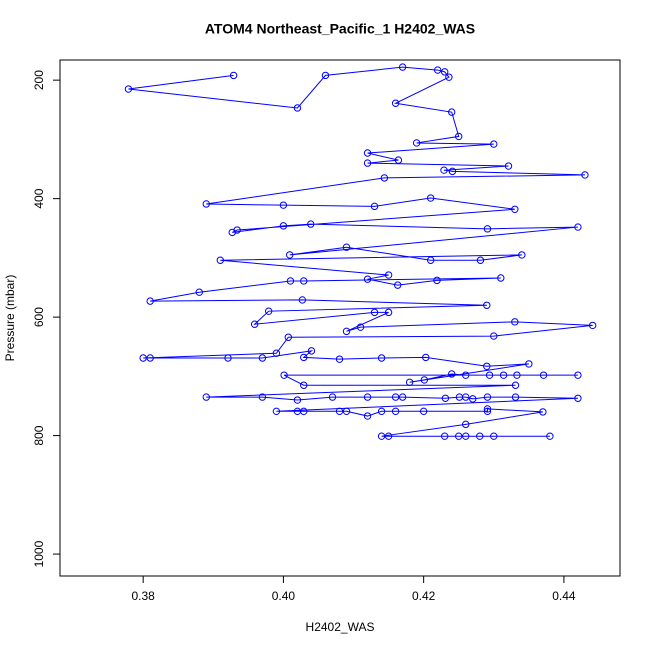  Describe the element at coordinates (10, 318) in the screenshot. I see `y-axis-label: Pressure (mbar)` at that location.